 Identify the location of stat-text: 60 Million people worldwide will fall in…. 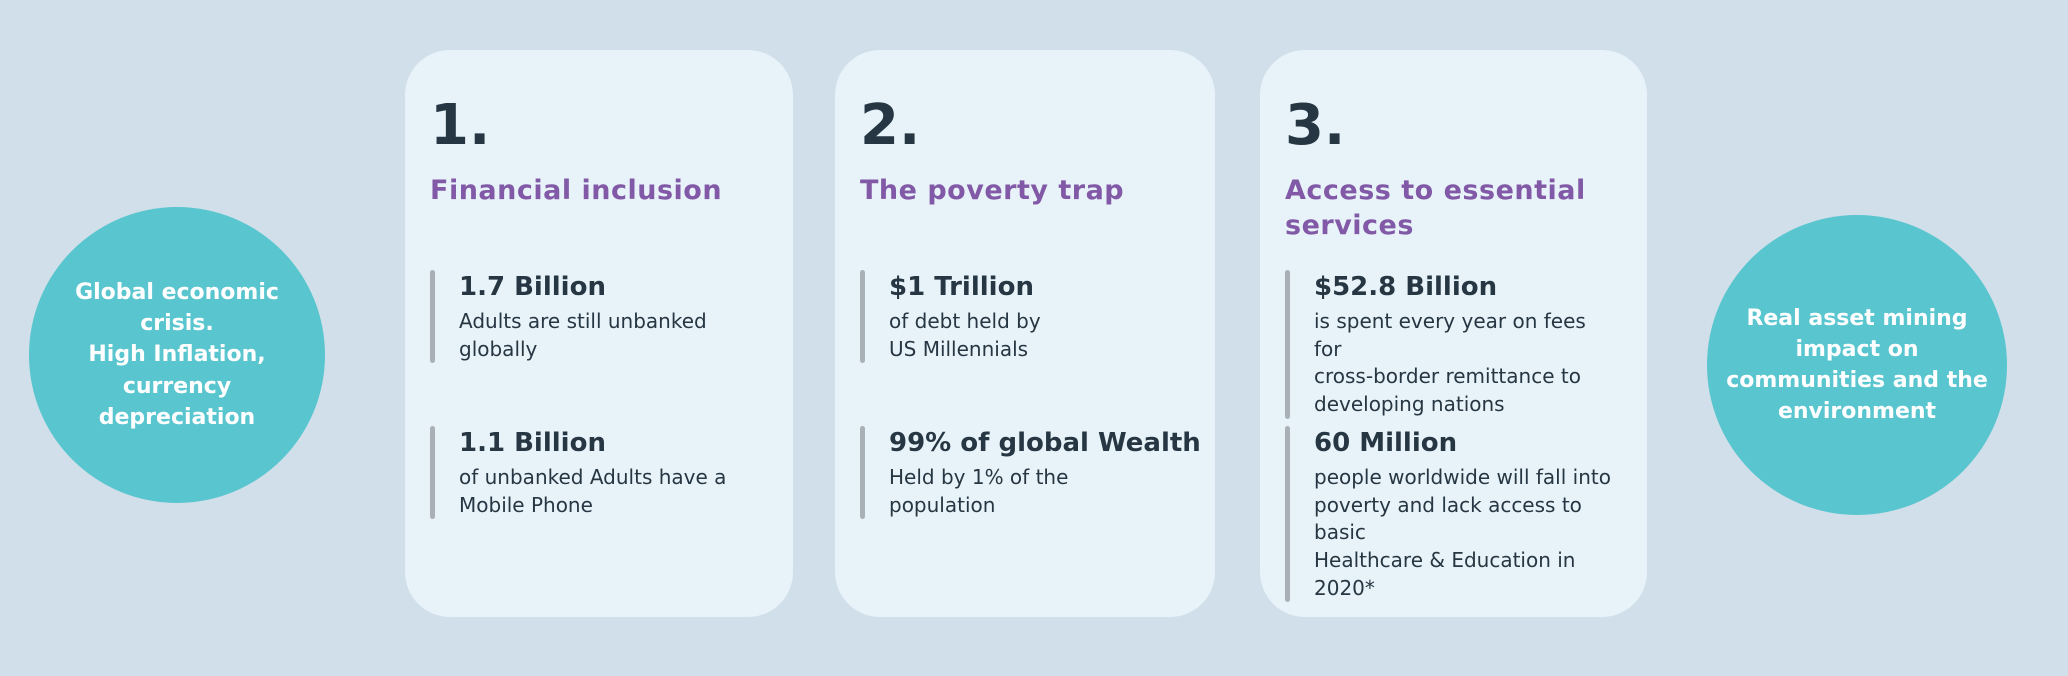
(1463, 514).